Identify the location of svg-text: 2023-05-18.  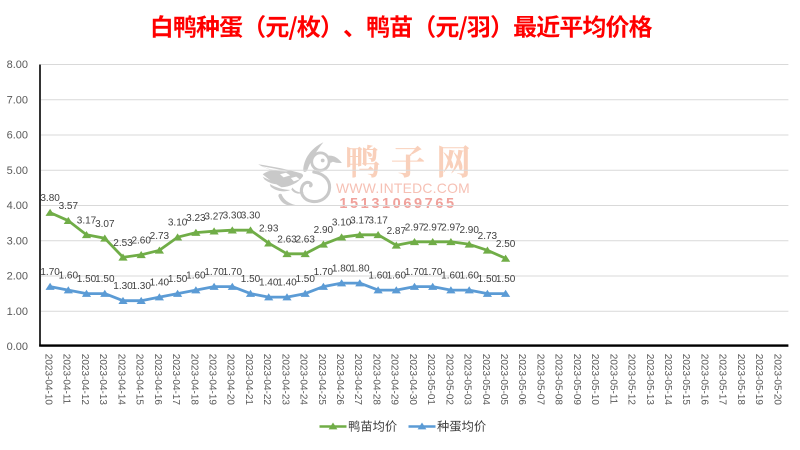
(740, 380).